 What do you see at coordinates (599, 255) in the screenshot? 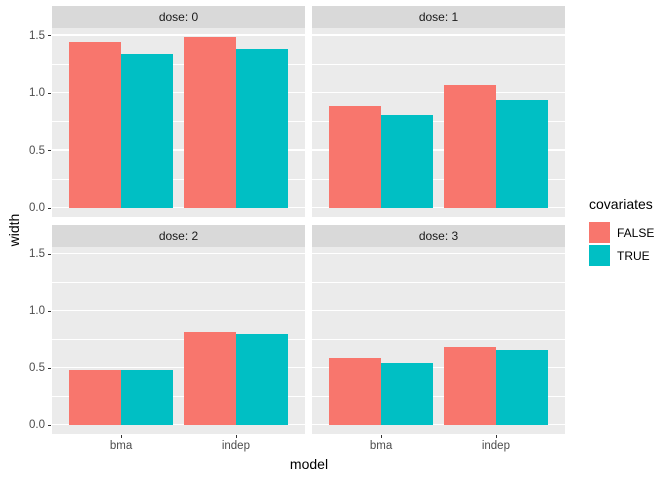
I see `legend-swatch-true-icon` at bounding box center [599, 255].